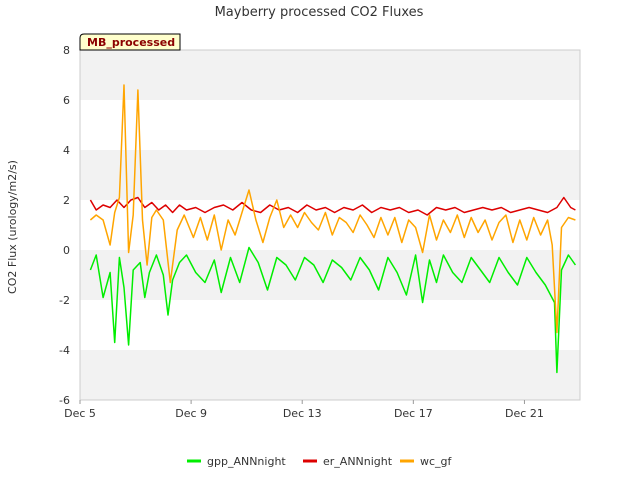 Image resolution: width=640 pixels, height=480 pixels. I want to click on x-axis-ticks: Dec 5 Dec 9 Dec 13 Dec 17 Dec 21, so click(304, 410).